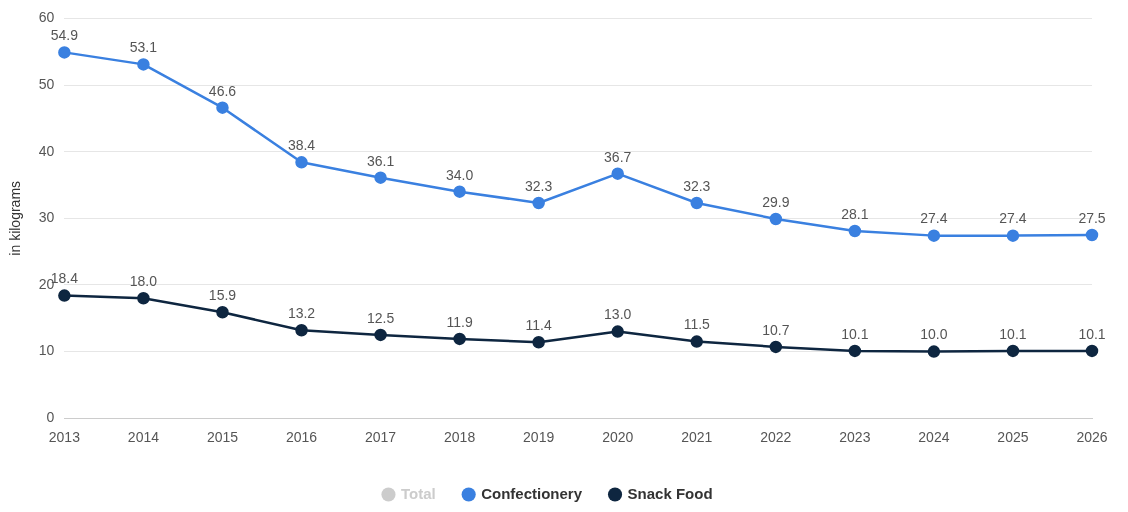 The height and width of the screenshot is (512, 1128). Describe the element at coordinates (143, 437) in the screenshot. I see `x-tick-label: 2014` at that location.